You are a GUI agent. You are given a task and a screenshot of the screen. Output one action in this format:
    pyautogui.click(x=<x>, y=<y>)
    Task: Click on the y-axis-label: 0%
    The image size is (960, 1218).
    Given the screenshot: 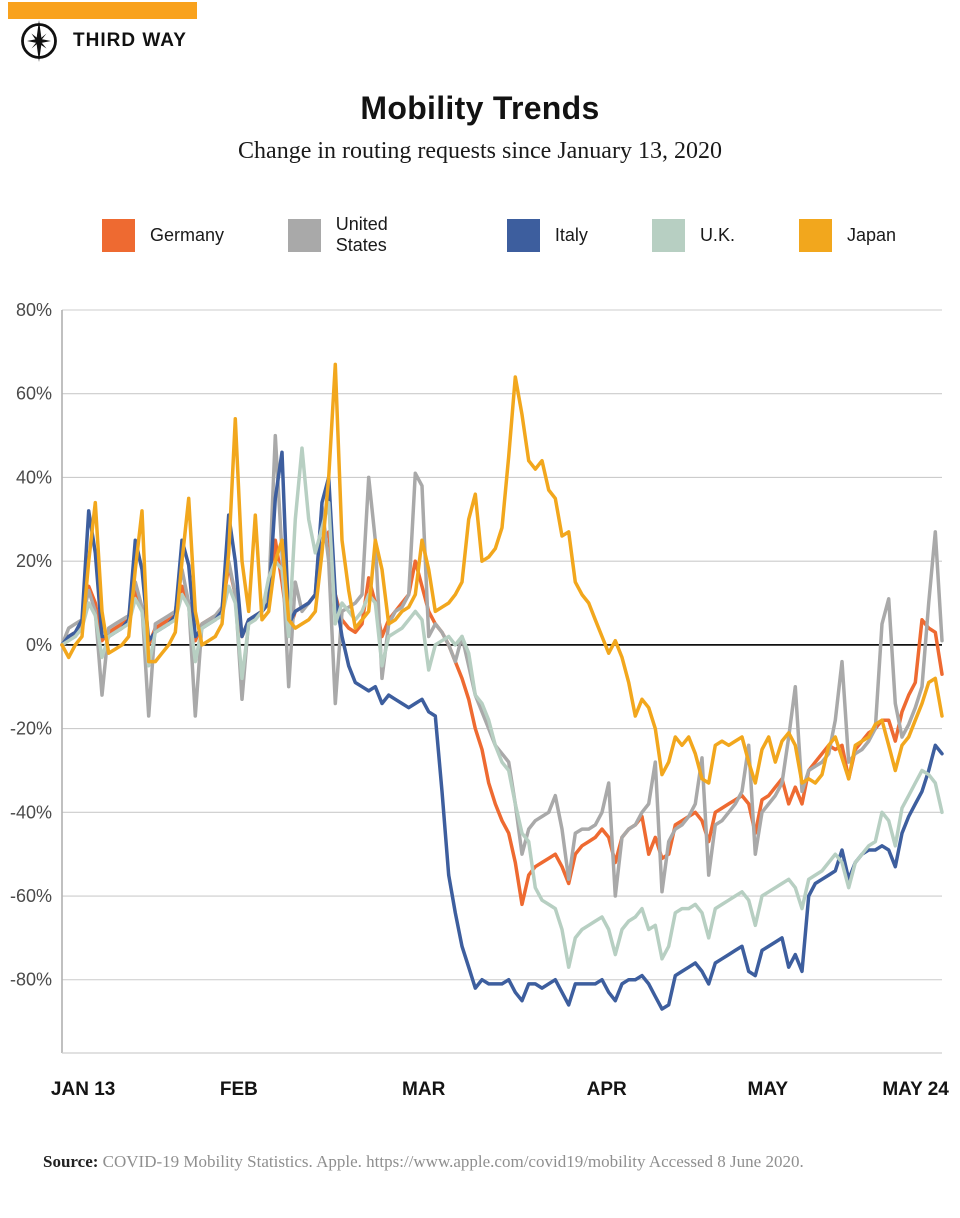 What is the action you would take?
    pyautogui.click(x=39, y=645)
    